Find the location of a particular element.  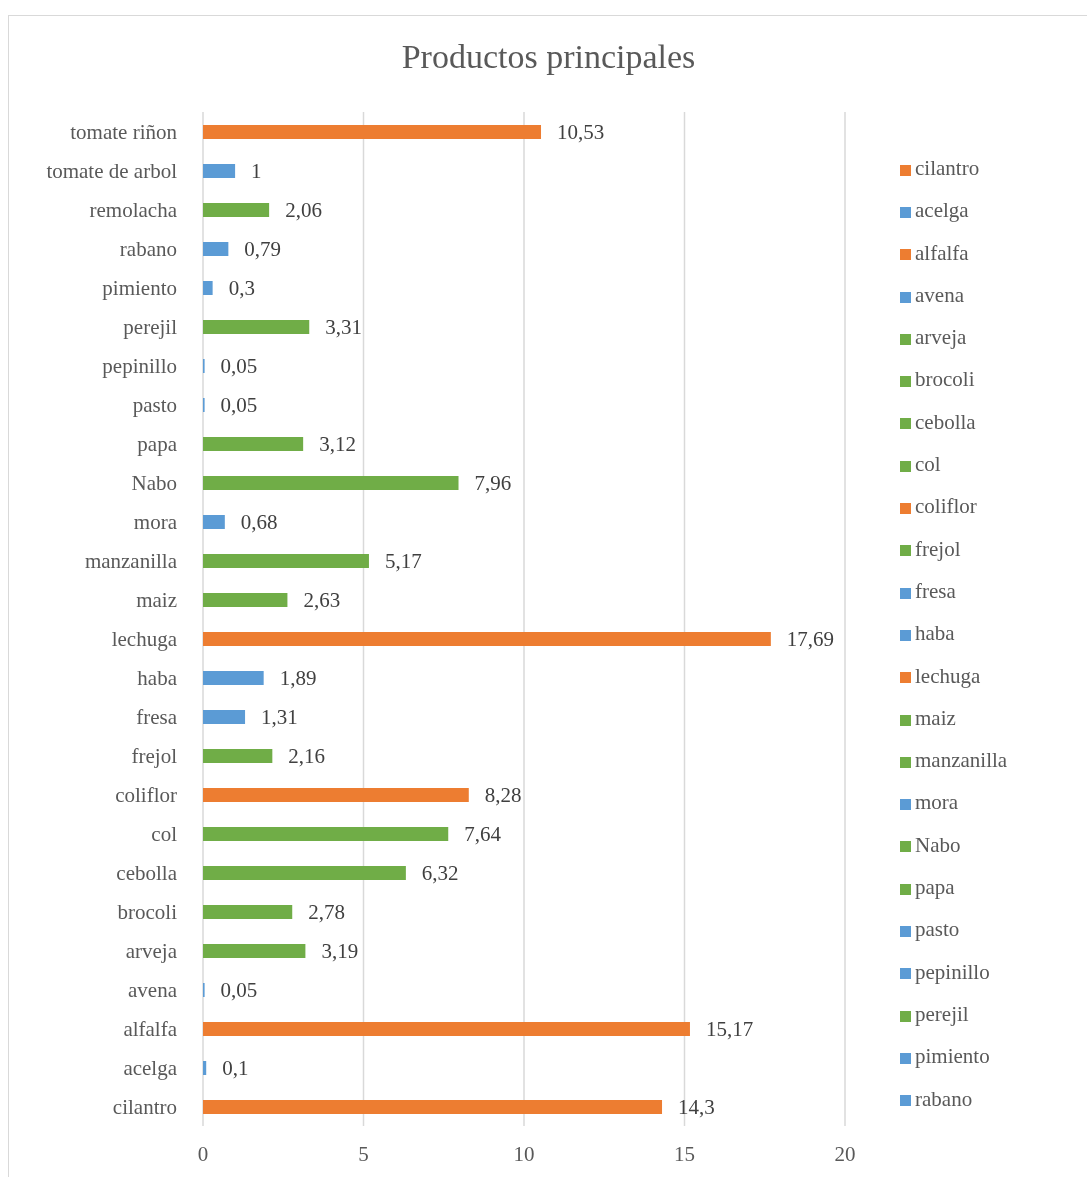

data-label: 5,17 is located at coordinates (403, 561).